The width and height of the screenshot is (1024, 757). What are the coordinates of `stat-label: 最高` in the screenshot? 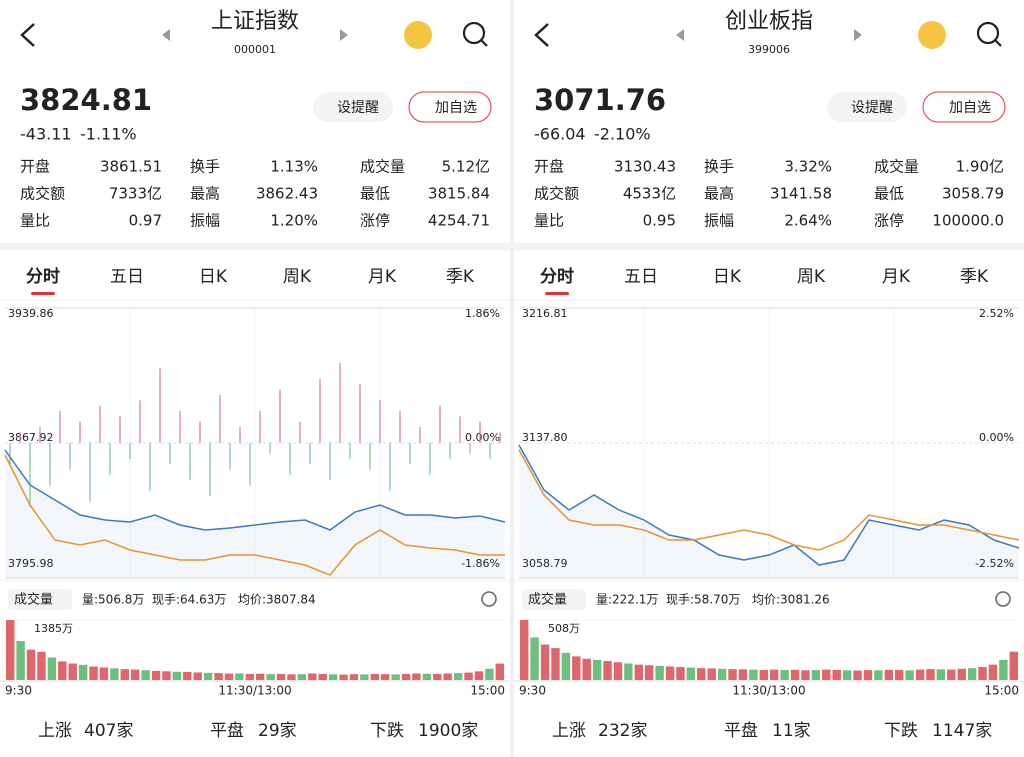 It's located at (719, 194).